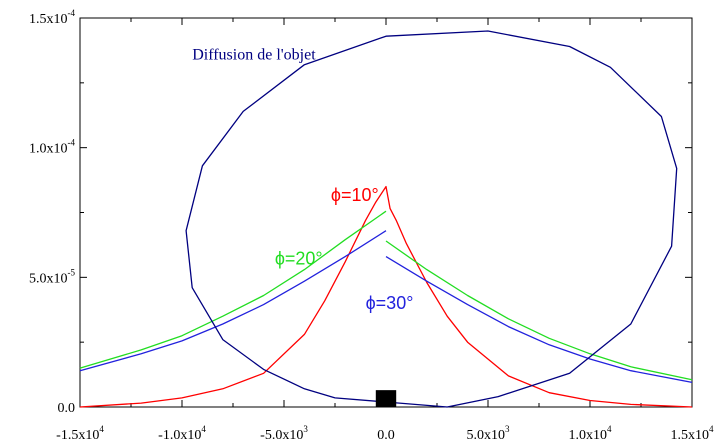  I want to click on y-tick-label: 1.0x10⁻⁴, so click(52, 147).